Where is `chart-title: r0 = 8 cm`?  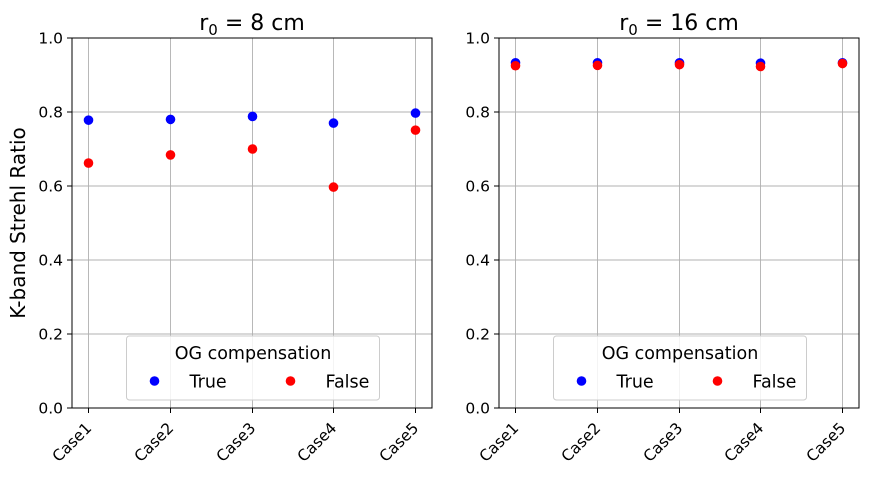 chart-title: r0 = 8 cm is located at coordinates (252, 25).